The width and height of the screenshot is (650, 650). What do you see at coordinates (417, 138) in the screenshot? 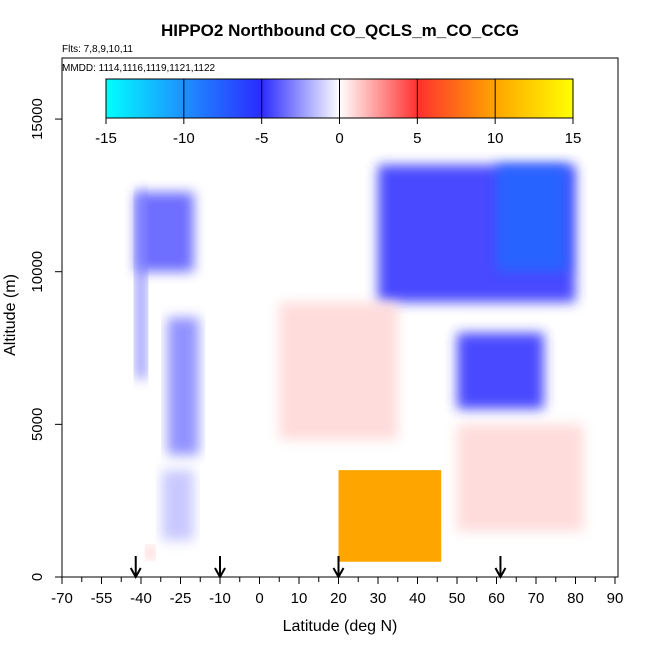
I see `colorbar-tick-label: 5` at bounding box center [417, 138].